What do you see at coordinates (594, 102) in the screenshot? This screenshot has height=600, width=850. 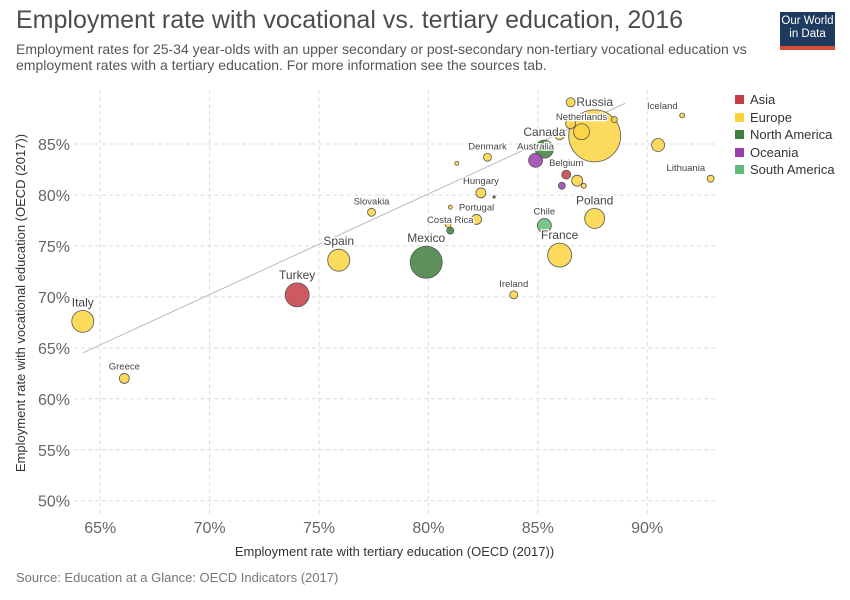 I see `point-label: Russia` at bounding box center [594, 102].